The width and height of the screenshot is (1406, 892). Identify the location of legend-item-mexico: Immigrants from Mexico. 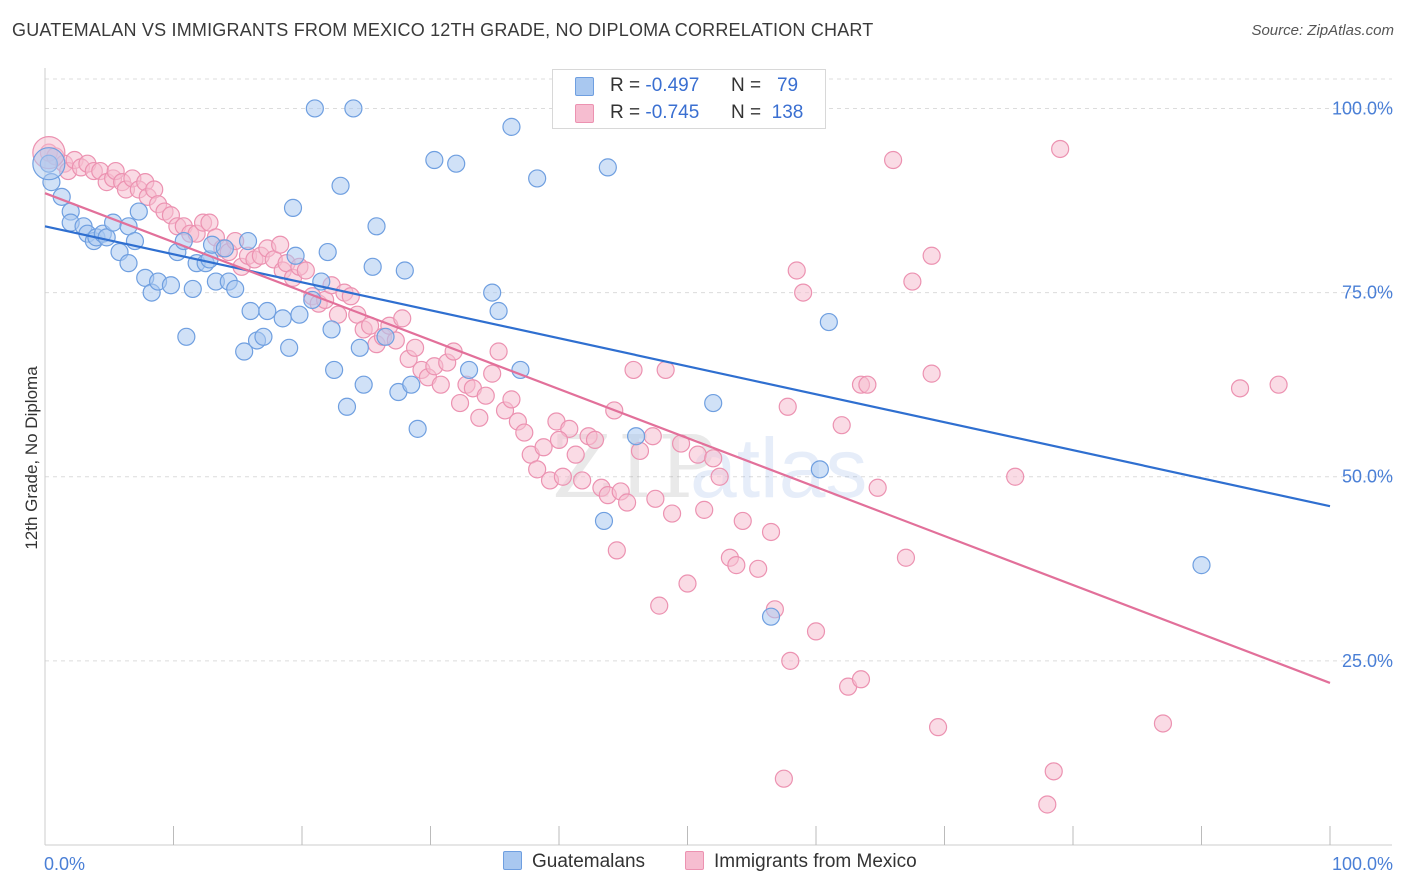
(801, 862).